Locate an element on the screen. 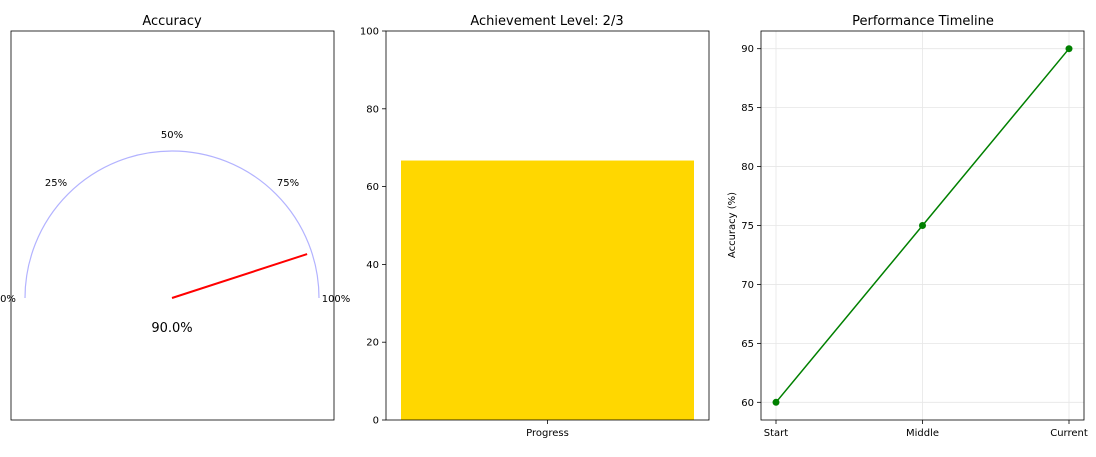  gauge-tick-label: 25% is located at coordinates (56, 183).